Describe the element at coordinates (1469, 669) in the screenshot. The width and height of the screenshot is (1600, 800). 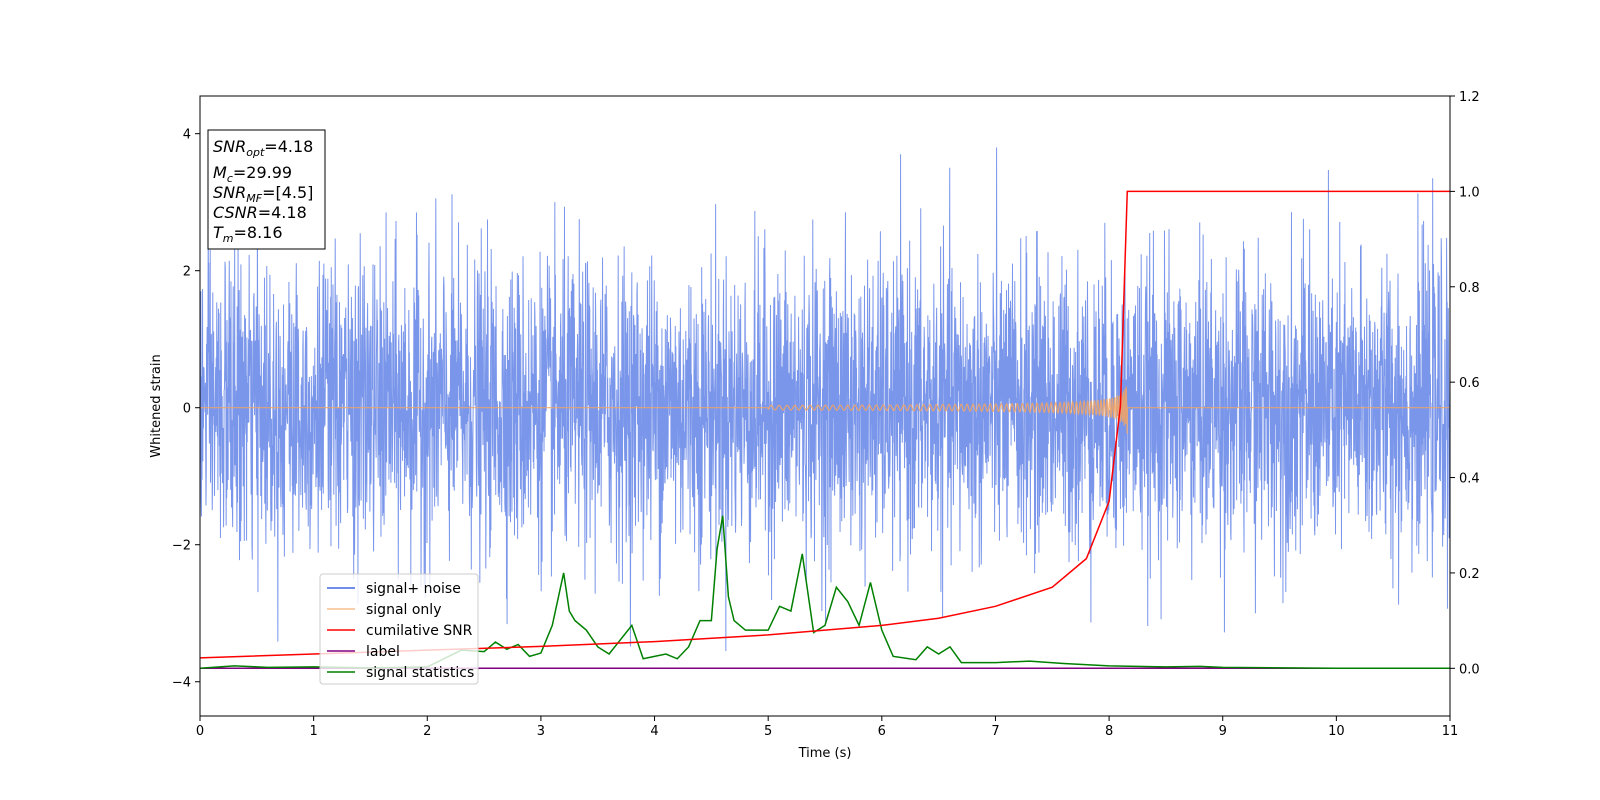
I see `y-right-tick-label: 0.0` at that location.